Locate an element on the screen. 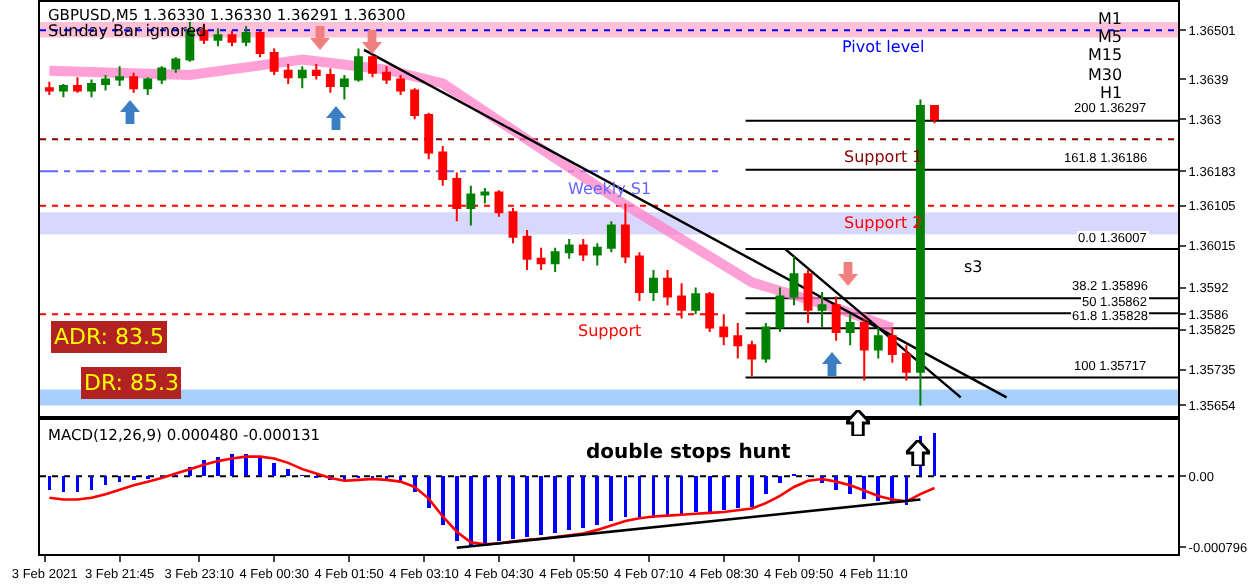  ref-line-label: Pivot level is located at coordinates (883, 47).